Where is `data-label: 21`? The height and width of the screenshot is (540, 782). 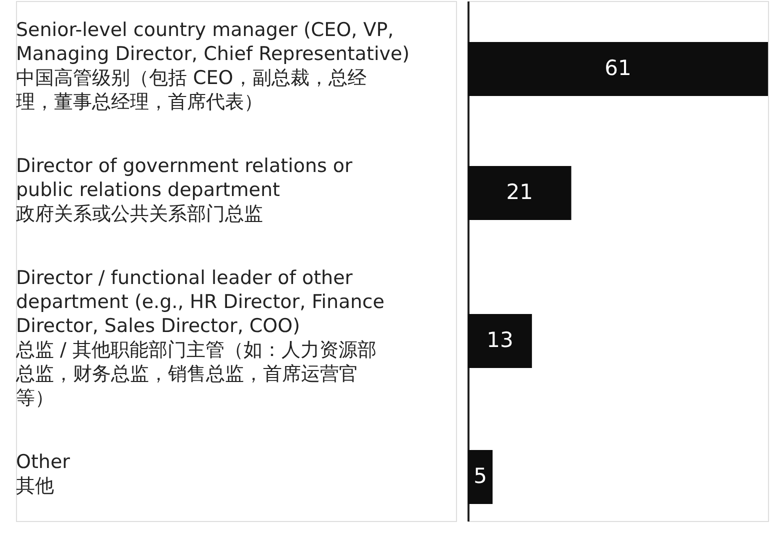 data-label: 21 is located at coordinates (520, 192).